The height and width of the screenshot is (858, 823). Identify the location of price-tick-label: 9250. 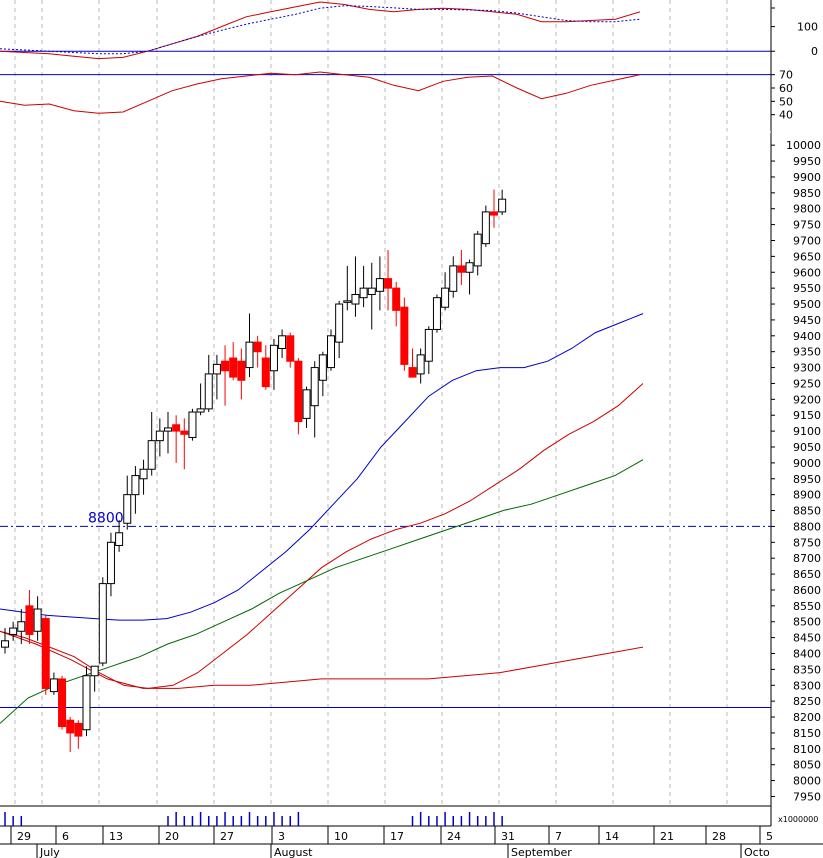
(807, 383).